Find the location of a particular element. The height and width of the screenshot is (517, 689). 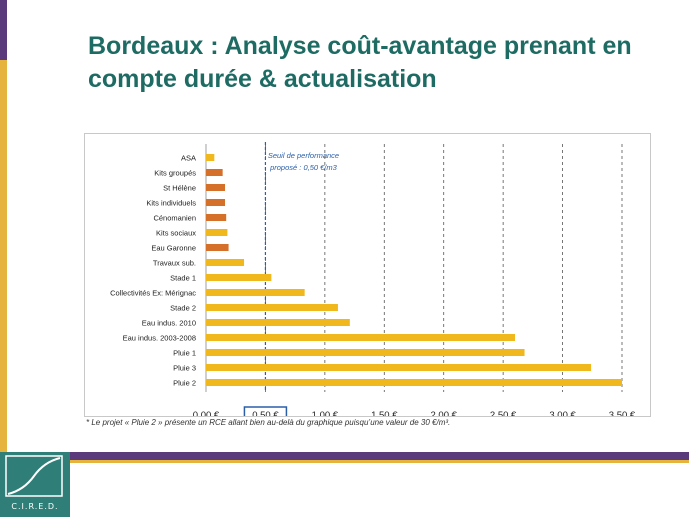

x-tick-label: 3,50 € is located at coordinates (622, 413).